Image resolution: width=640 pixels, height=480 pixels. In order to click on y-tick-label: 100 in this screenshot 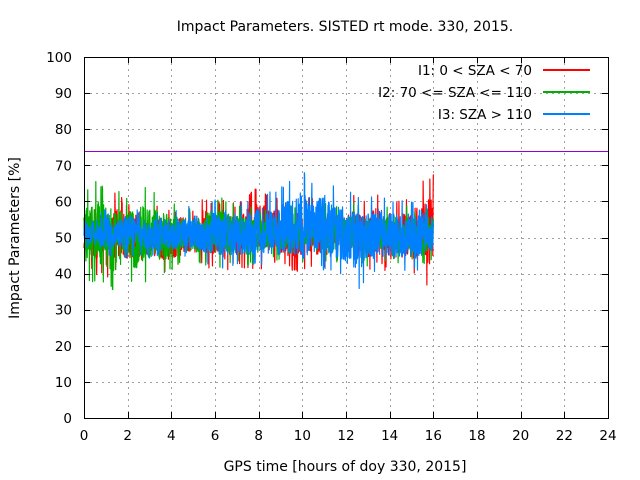, I will do `click(59, 58)`.